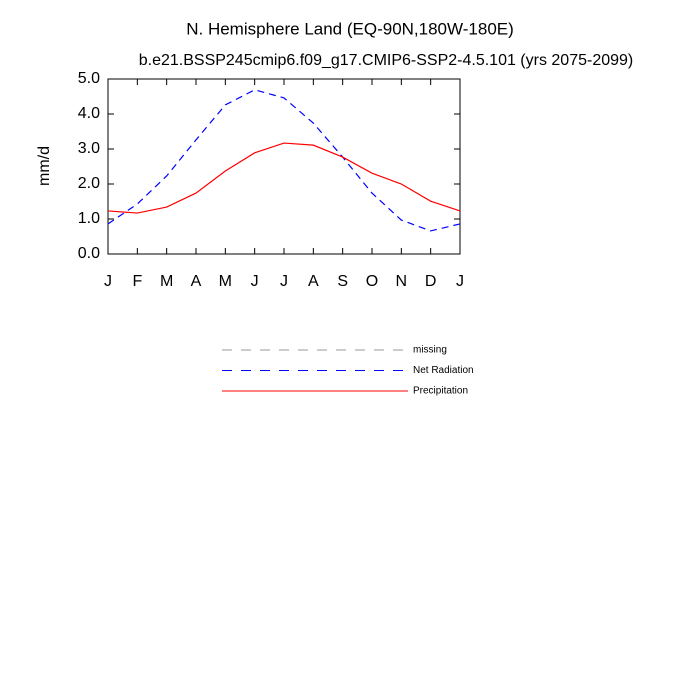  I want to click on x-tick-label: F, so click(137, 281).